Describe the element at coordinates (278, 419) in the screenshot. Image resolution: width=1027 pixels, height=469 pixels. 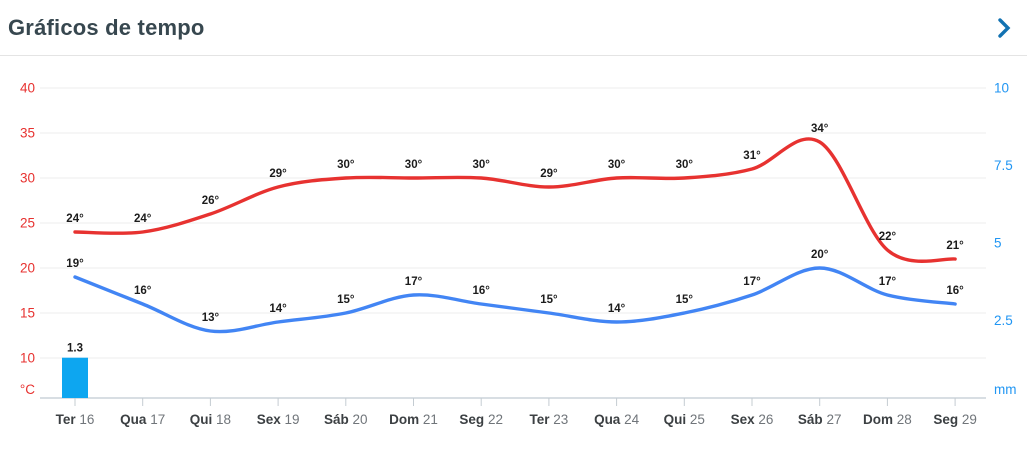
I see `day-label: Sex 19` at that location.